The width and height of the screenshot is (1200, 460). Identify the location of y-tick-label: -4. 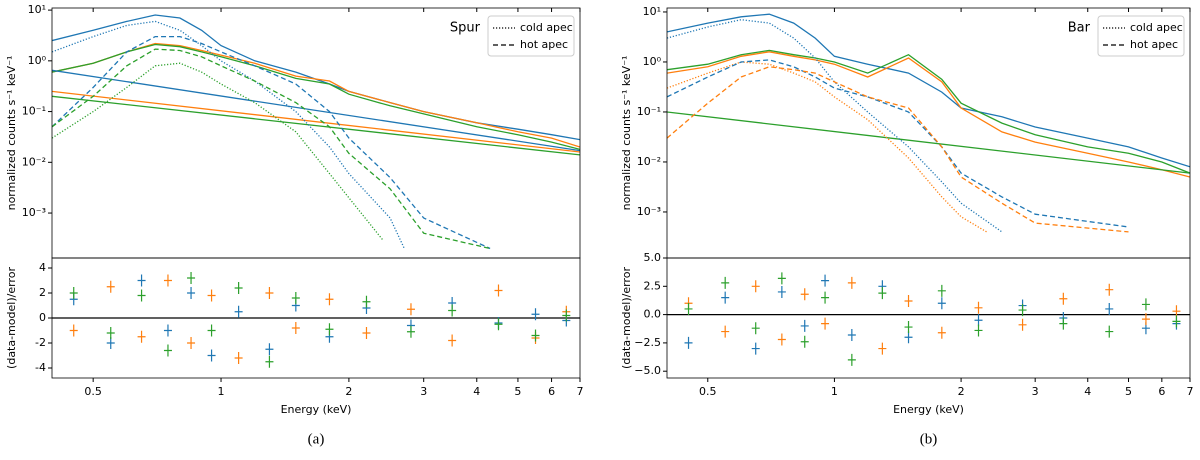
(40, 367).